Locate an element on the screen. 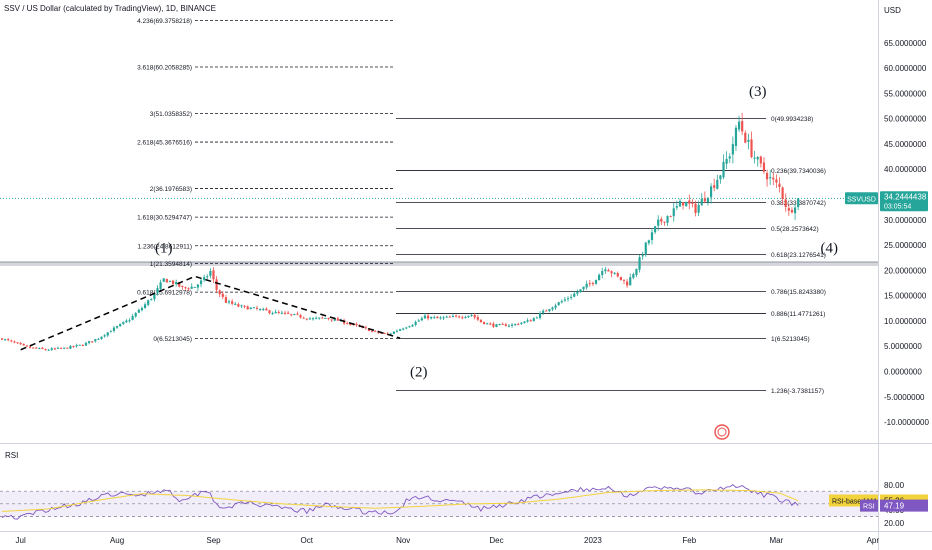  rsi-axis-label: 20.00 is located at coordinates (894, 523).